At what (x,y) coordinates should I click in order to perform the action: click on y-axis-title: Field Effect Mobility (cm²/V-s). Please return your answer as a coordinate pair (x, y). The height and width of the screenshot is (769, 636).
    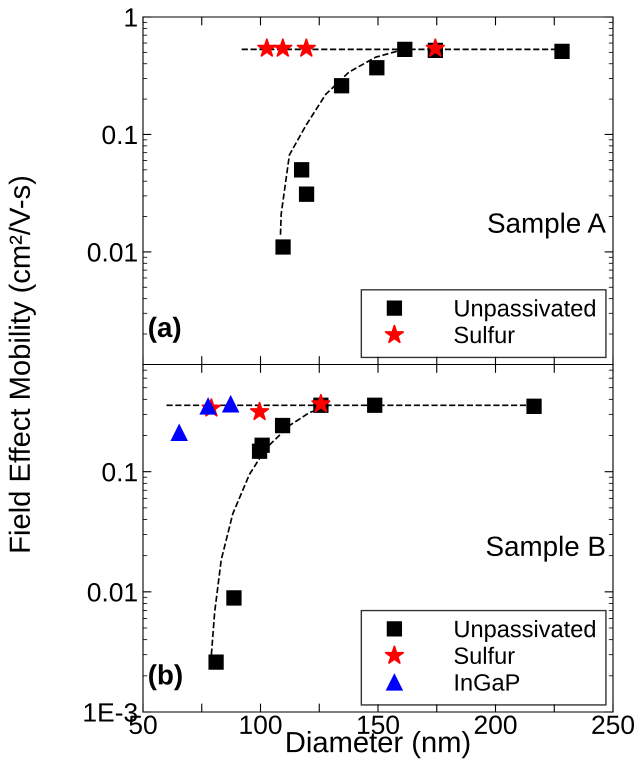
    Looking at the image, I should click on (22, 364).